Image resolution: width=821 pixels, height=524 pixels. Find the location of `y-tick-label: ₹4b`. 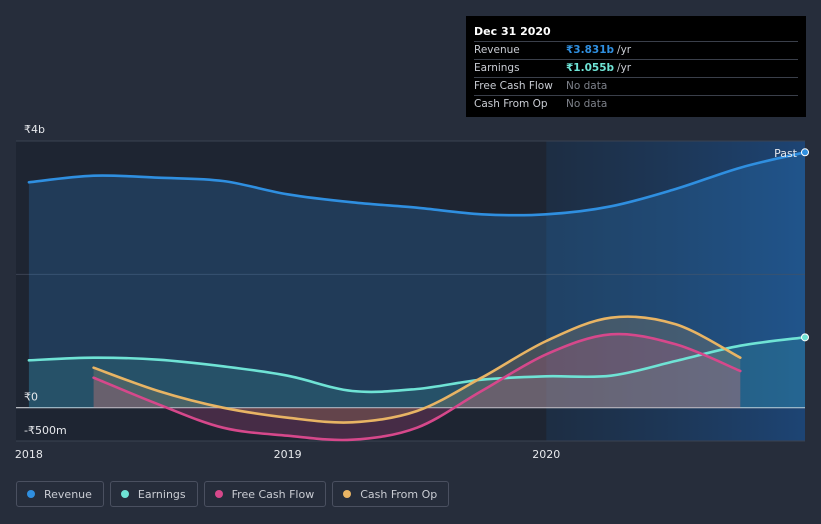

y-tick-label: ₹4b is located at coordinates (34, 129).